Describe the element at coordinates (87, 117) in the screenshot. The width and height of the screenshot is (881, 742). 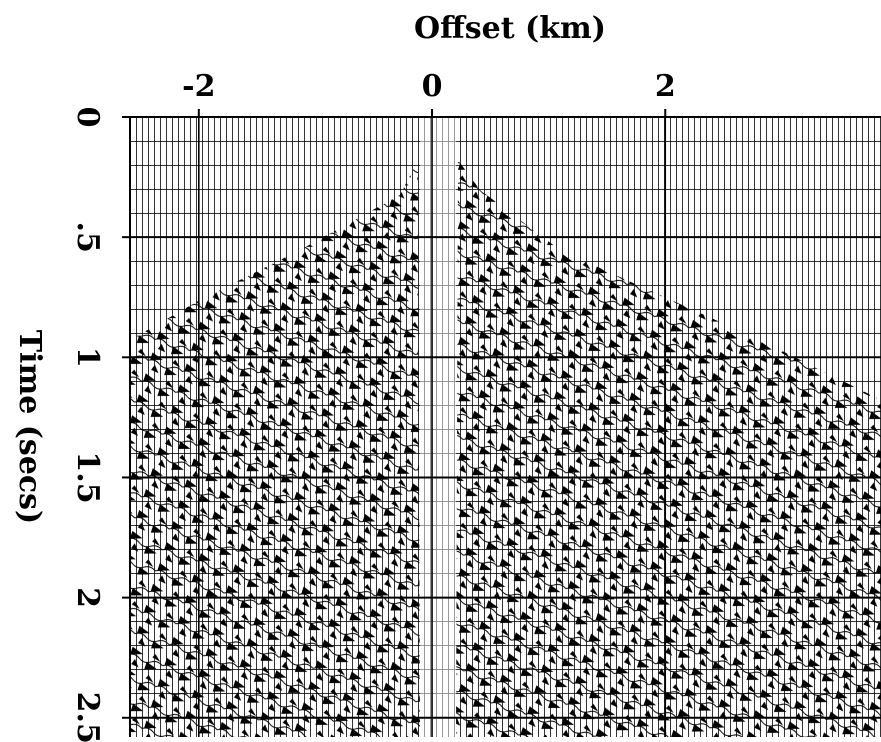
I see `y-tick-label: 0` at that location.